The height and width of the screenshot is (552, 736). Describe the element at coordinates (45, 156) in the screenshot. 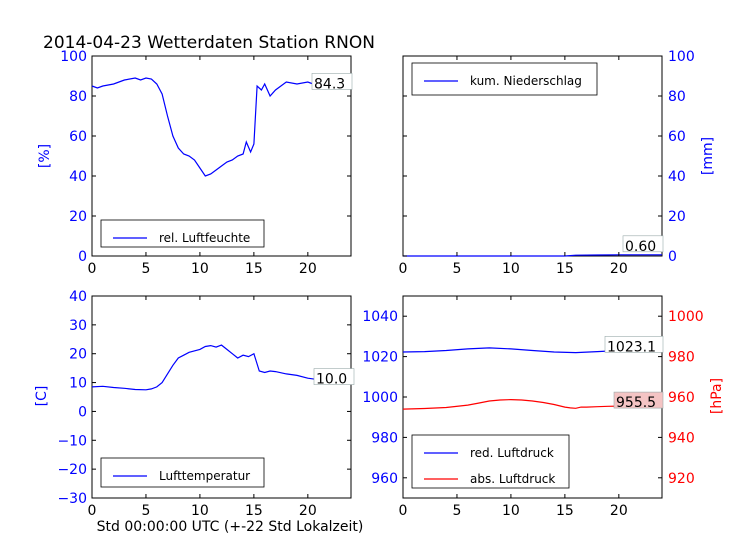

I see `y-axis-label: [%]` at that location.